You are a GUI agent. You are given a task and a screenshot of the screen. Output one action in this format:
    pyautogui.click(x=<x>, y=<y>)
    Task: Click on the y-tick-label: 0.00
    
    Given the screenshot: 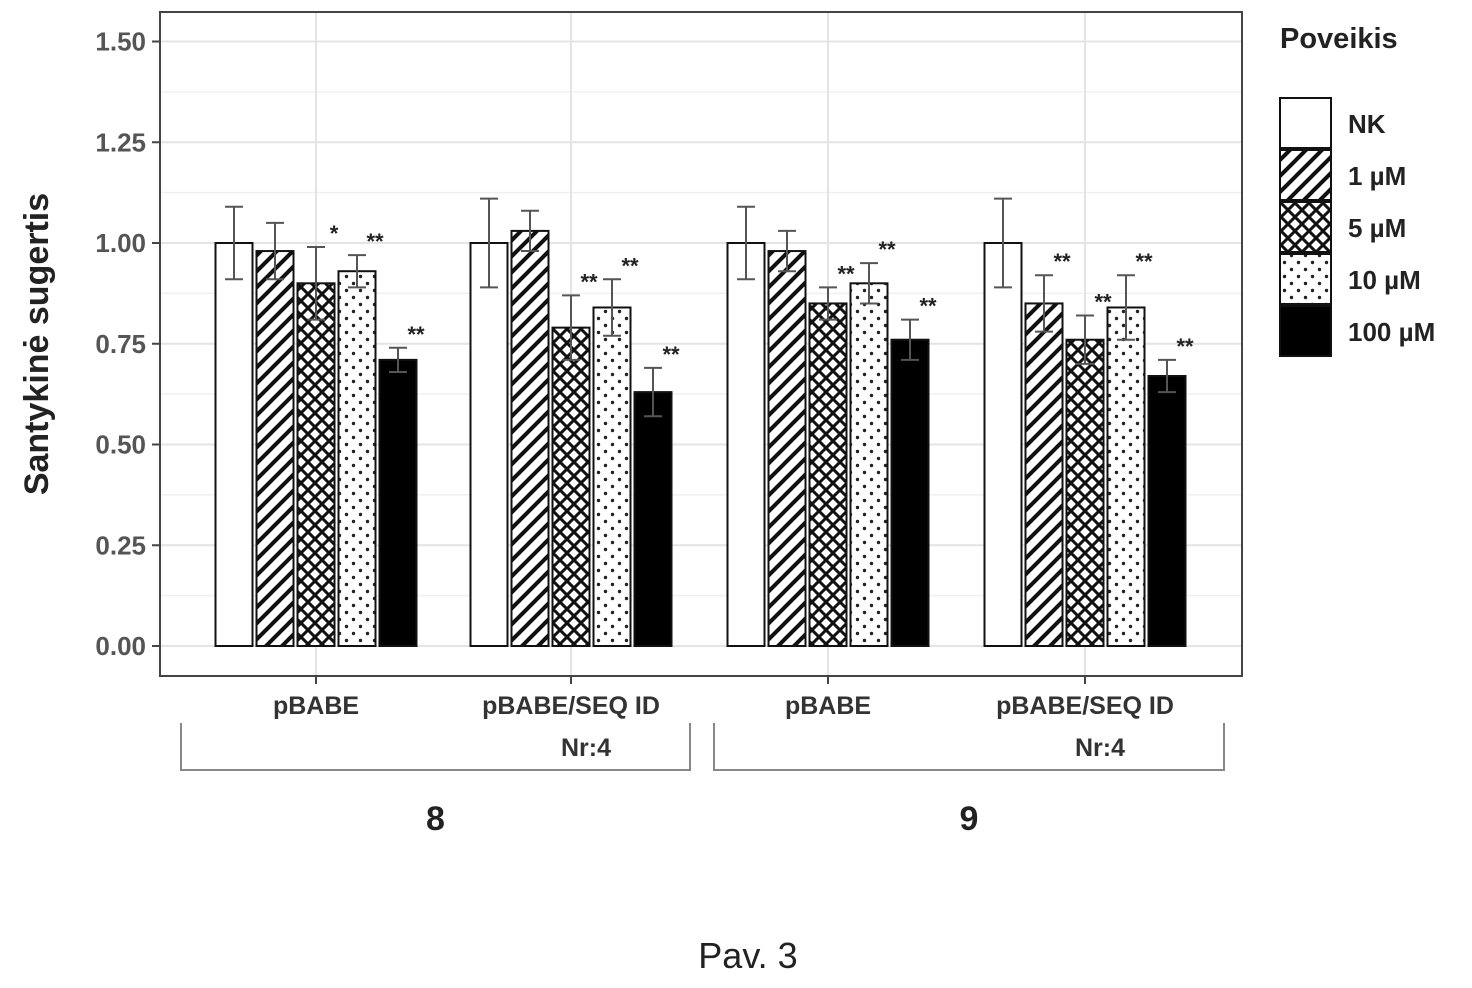 What is the action you would take?
    pyautogui.click(x=120, y=646)
    